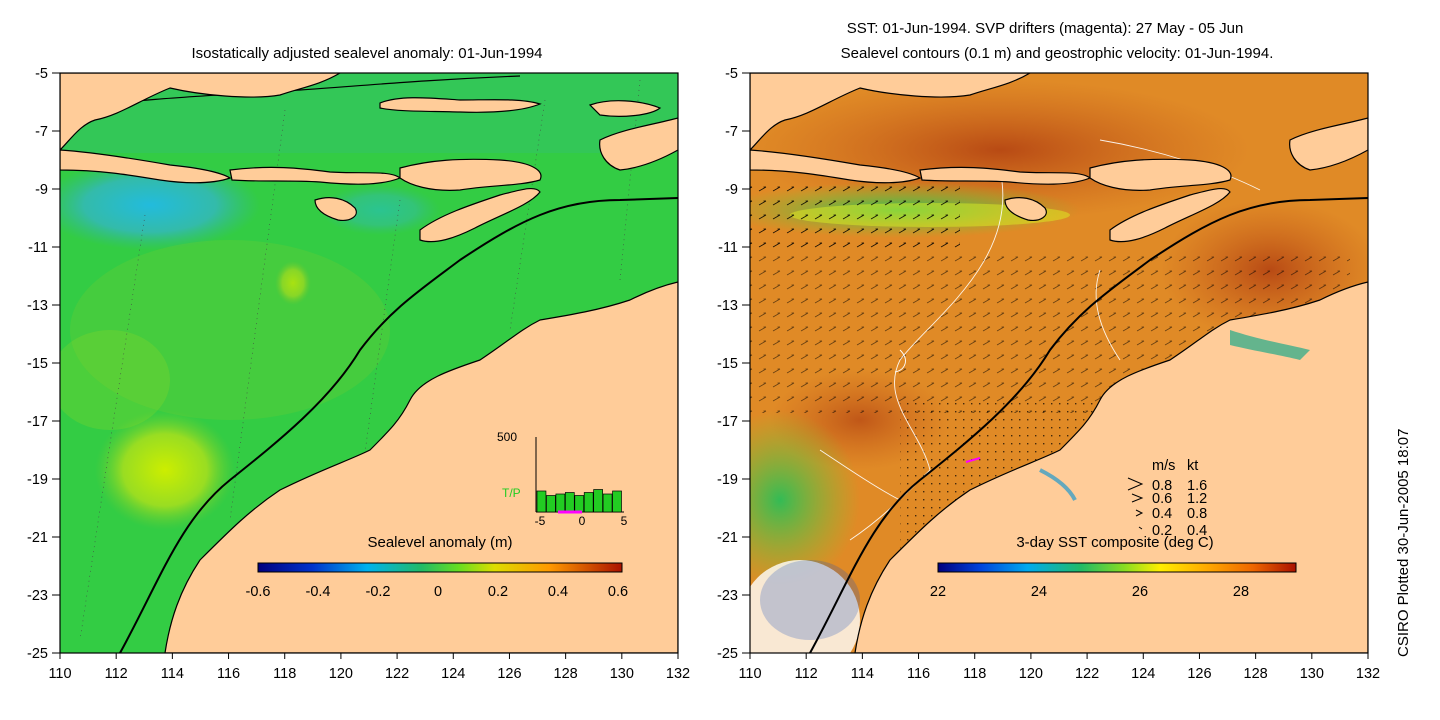  I want to click on tp-inset-histogram: 500 T/P -5 0 5, so click(564, 479).